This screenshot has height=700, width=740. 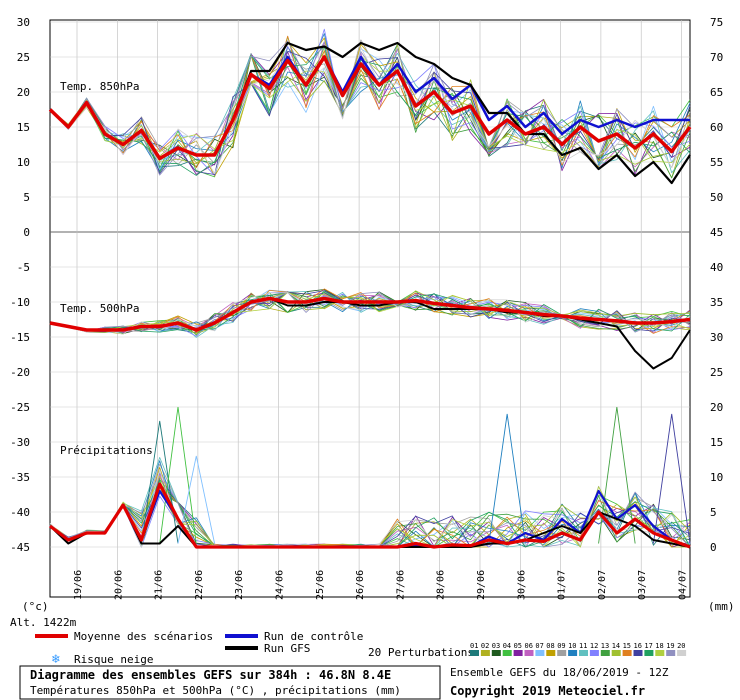 What do you see at coordinates (20, 512) in the screenshot?
I see `y-tick-label: -40` at bounding box center [20, 512].